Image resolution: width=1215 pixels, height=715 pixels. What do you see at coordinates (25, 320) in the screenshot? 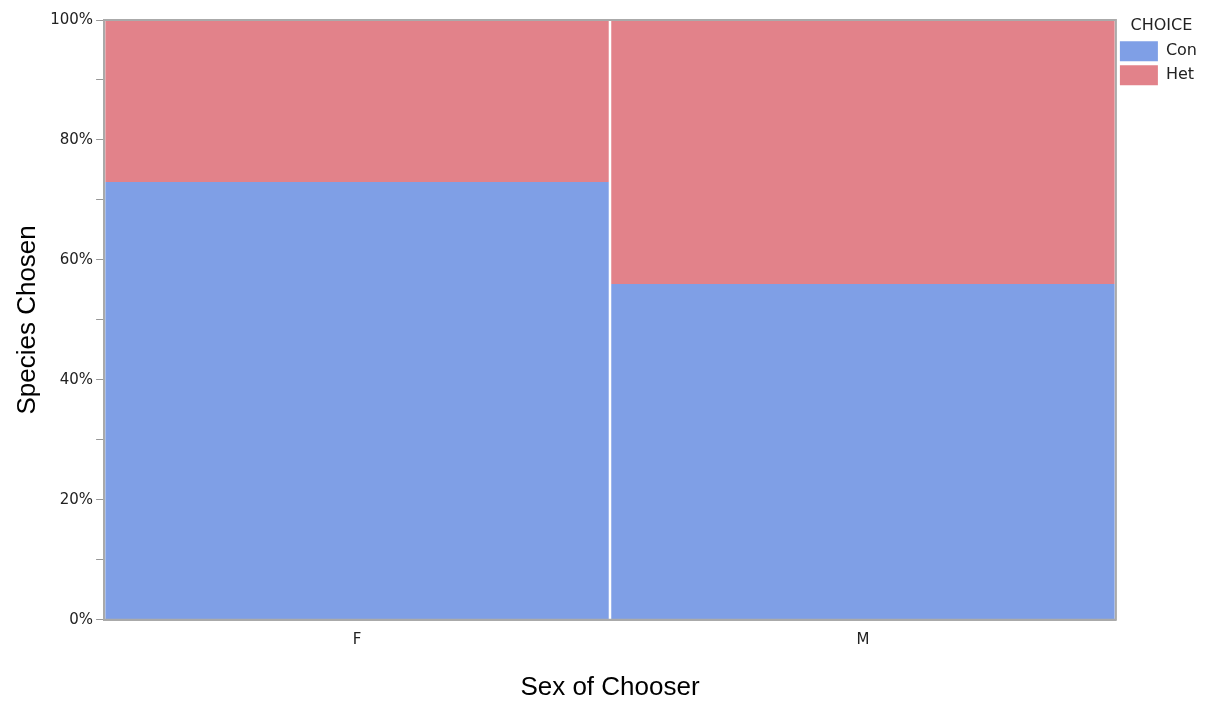
I see `y-axis-title: Species Chosen` at bounding box center [25, 320].